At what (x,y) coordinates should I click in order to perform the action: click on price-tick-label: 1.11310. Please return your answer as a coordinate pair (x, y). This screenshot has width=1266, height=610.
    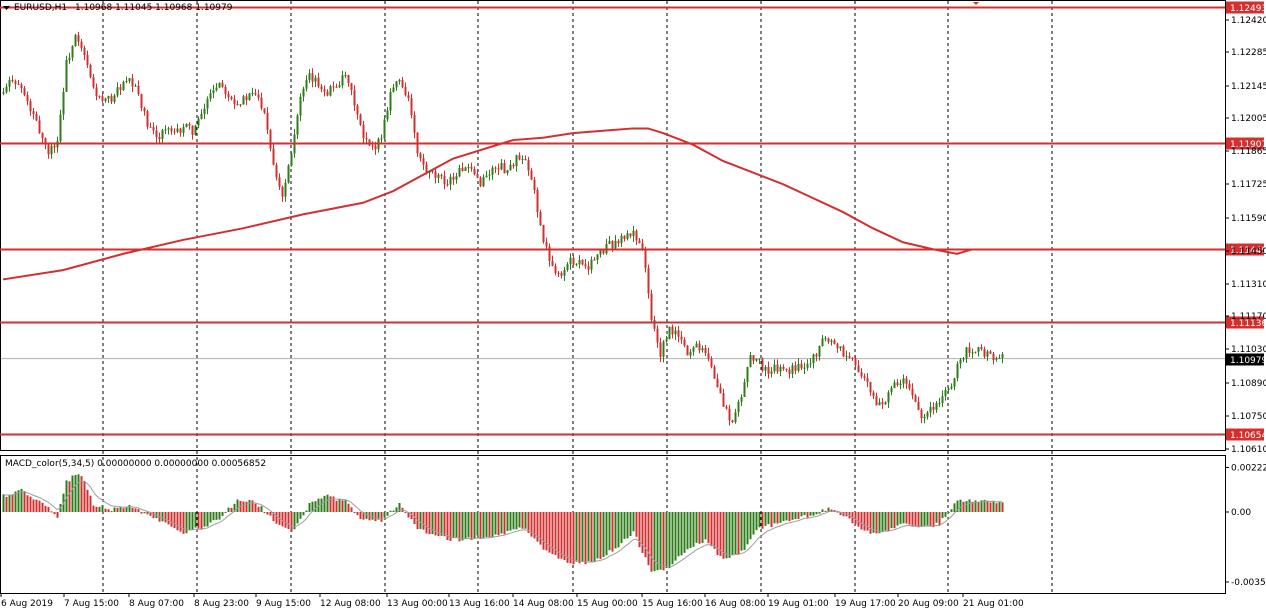
    Looking at the image, I should click on (1248, 285).